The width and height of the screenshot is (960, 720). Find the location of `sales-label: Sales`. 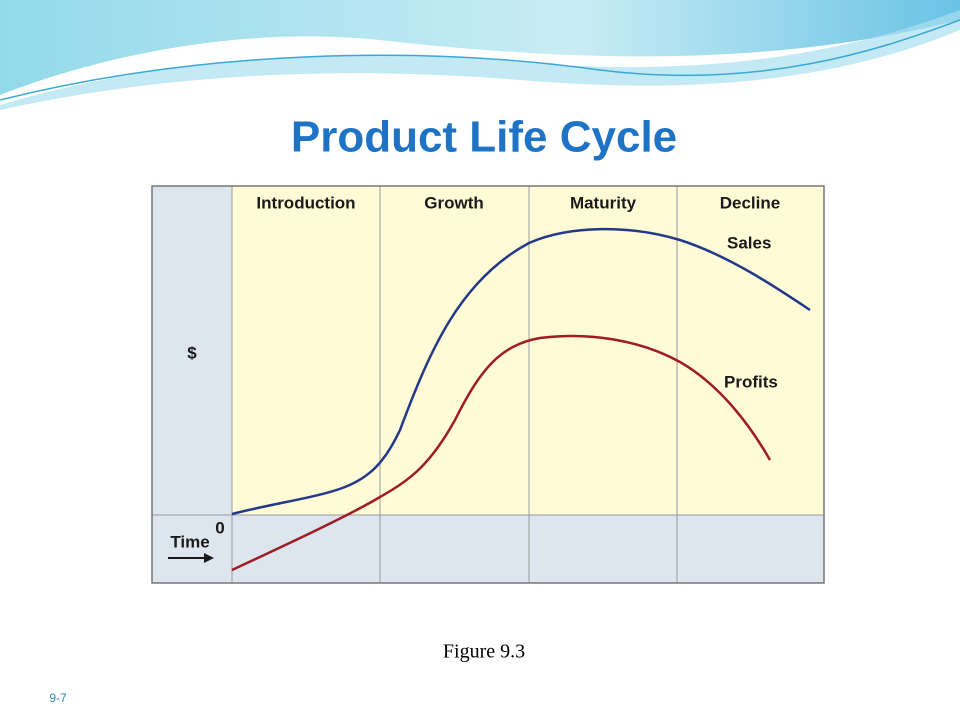

sales-label: Sales is located at coordinates (749, 242).